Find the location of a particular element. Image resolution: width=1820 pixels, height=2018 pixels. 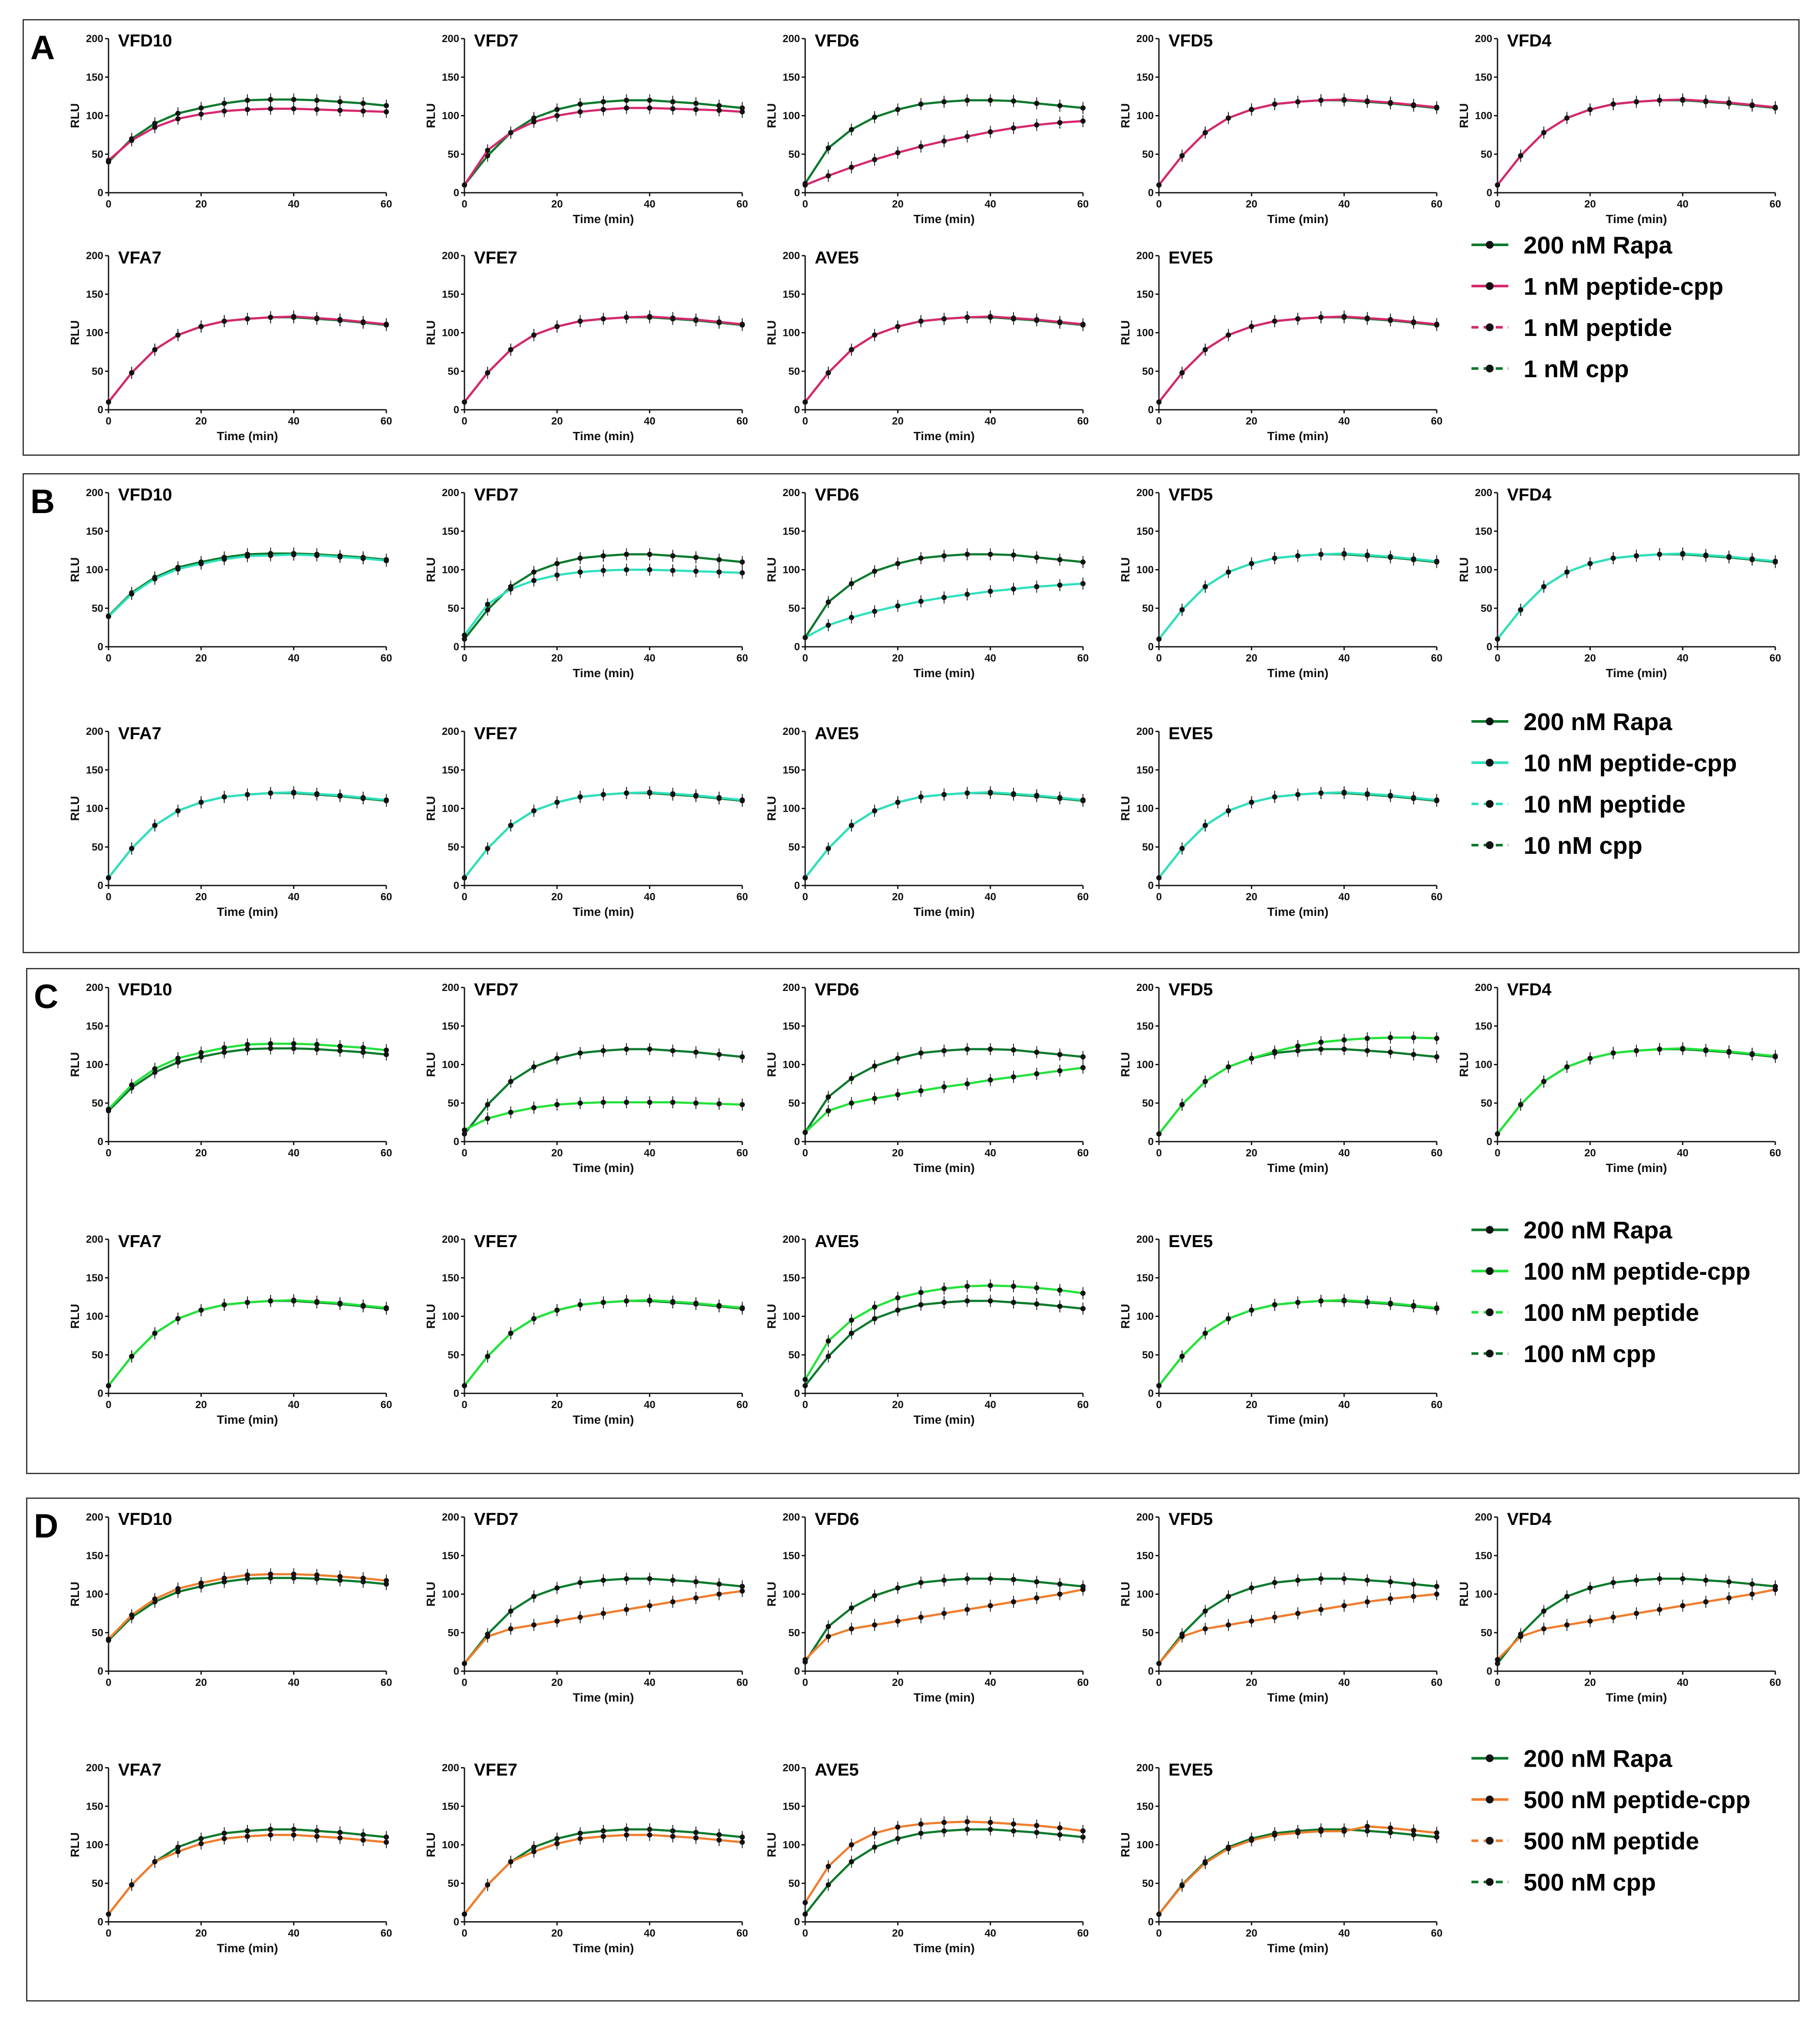

legend-marker is located at coordinates (1490, 1312).